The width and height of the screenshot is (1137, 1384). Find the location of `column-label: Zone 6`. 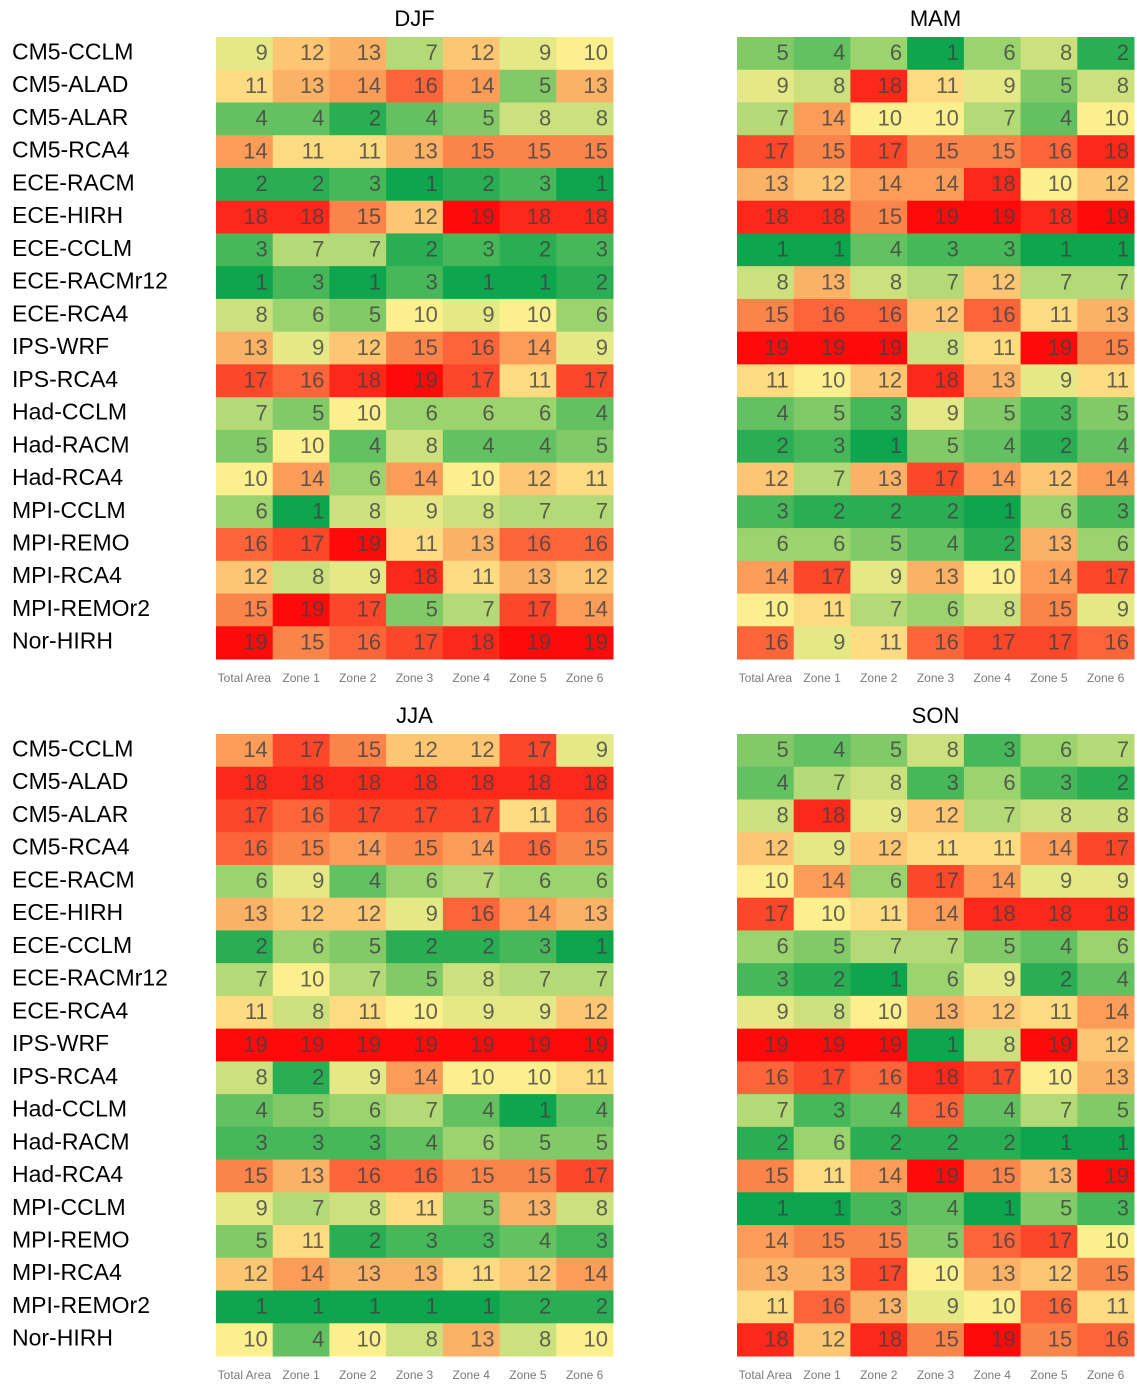

column-label: Zone 6 is located at coordinates (585, 1375).